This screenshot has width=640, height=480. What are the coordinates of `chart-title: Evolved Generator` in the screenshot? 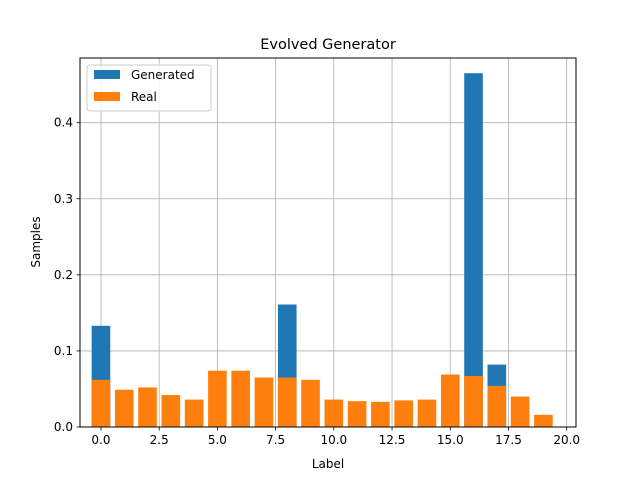 It's located at (328, 45).